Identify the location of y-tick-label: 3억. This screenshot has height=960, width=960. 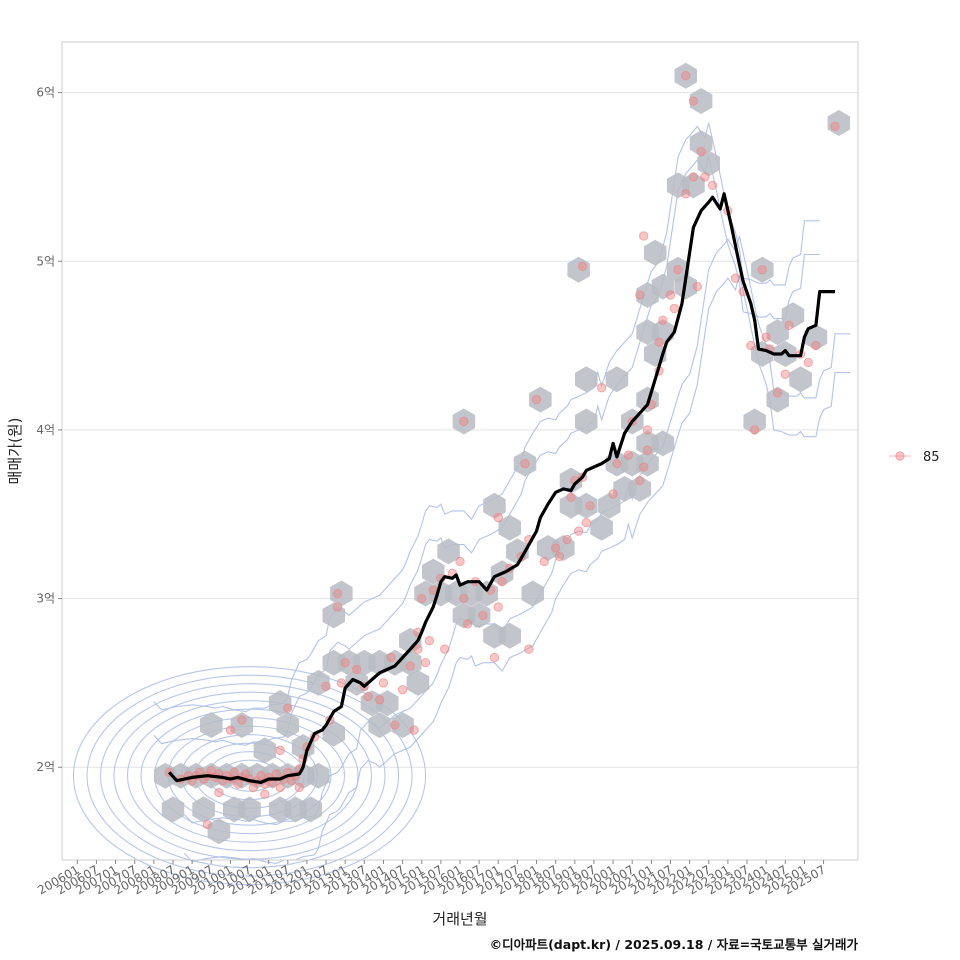
(45, 599).